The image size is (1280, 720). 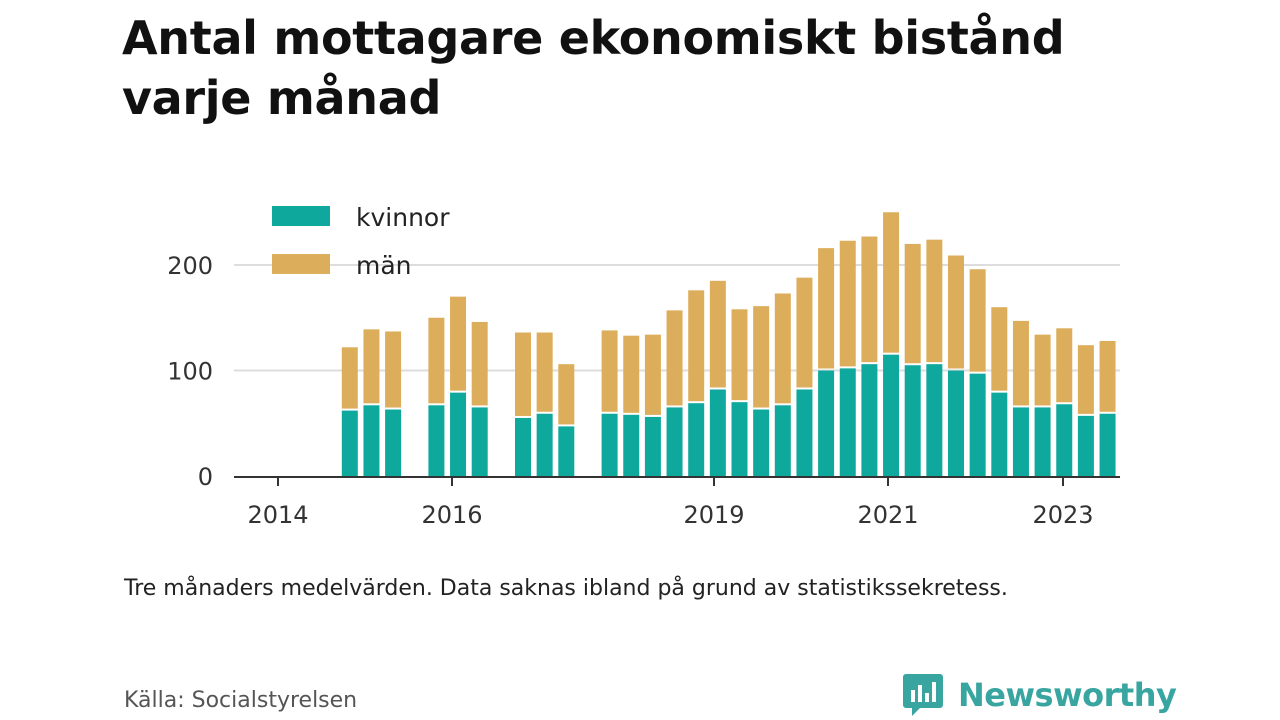 I want to click on legend-swatch-kvinnor, so click(x=301, y=216).